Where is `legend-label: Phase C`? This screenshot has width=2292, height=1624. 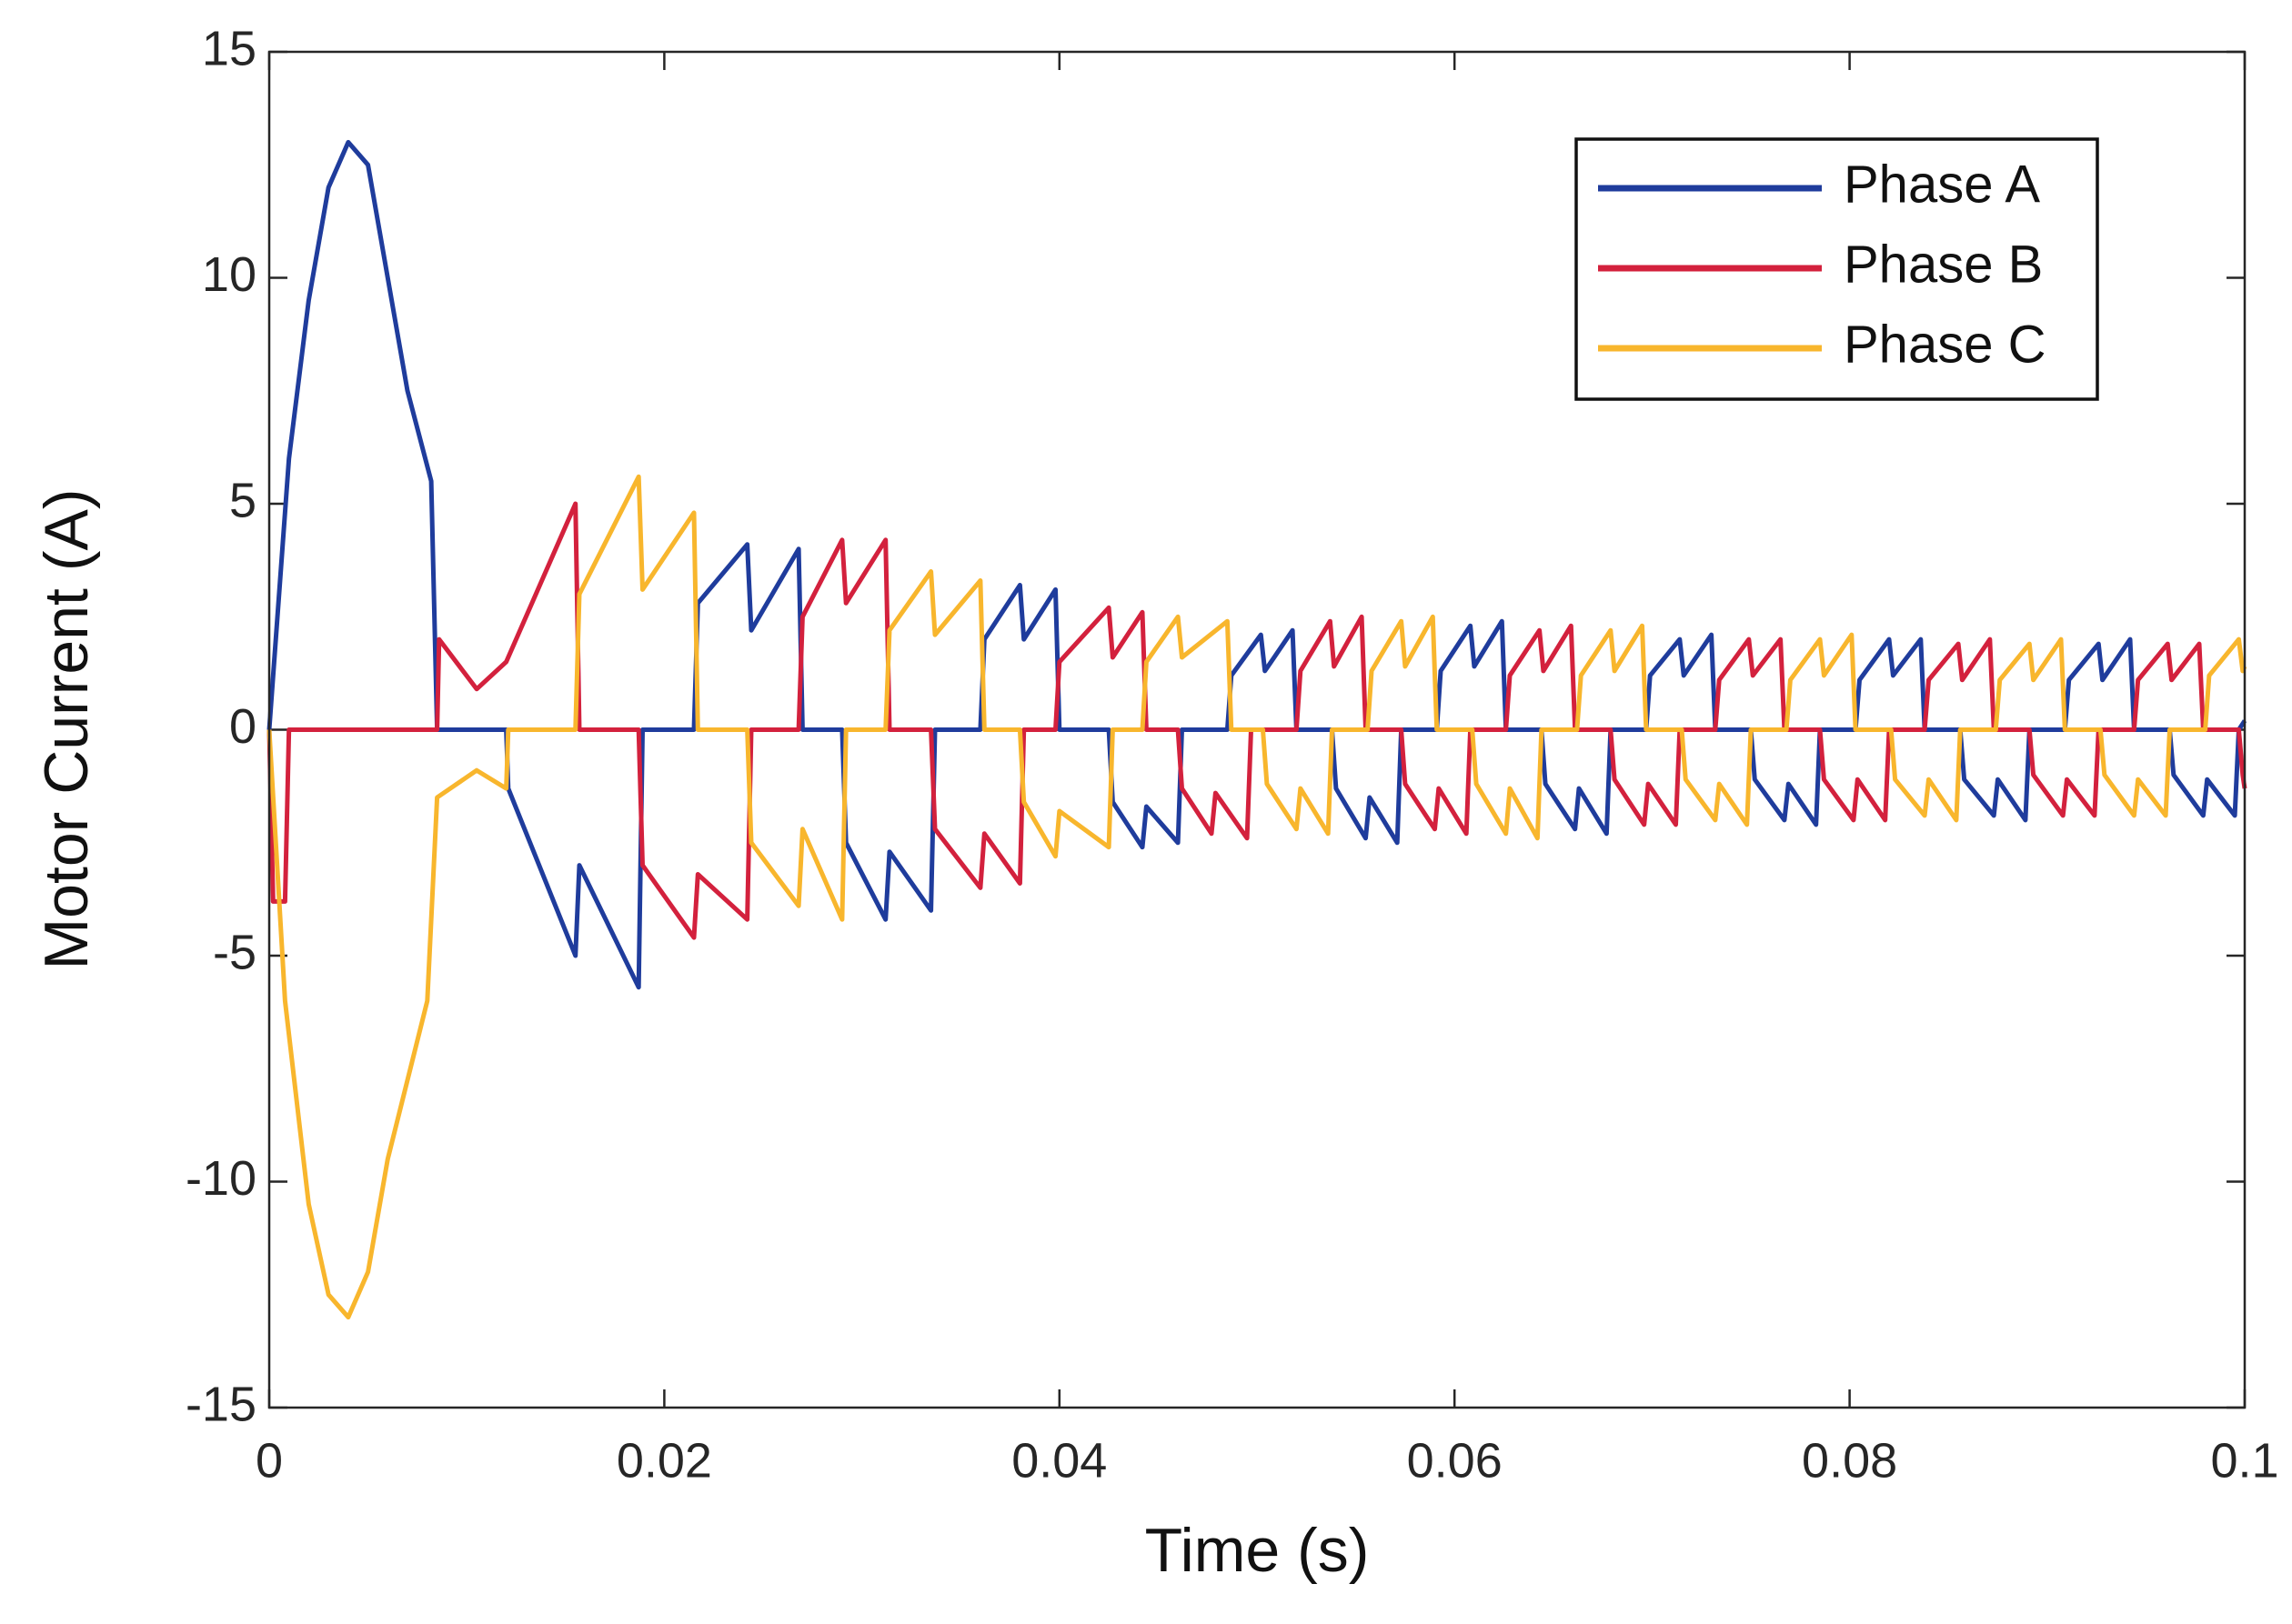 legend-label: Phase C is located at coordinates (1945, 344).